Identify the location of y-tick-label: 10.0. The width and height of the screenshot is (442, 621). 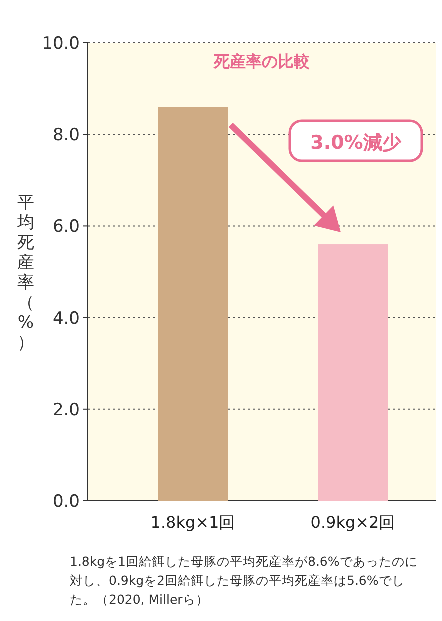
(61, 44).